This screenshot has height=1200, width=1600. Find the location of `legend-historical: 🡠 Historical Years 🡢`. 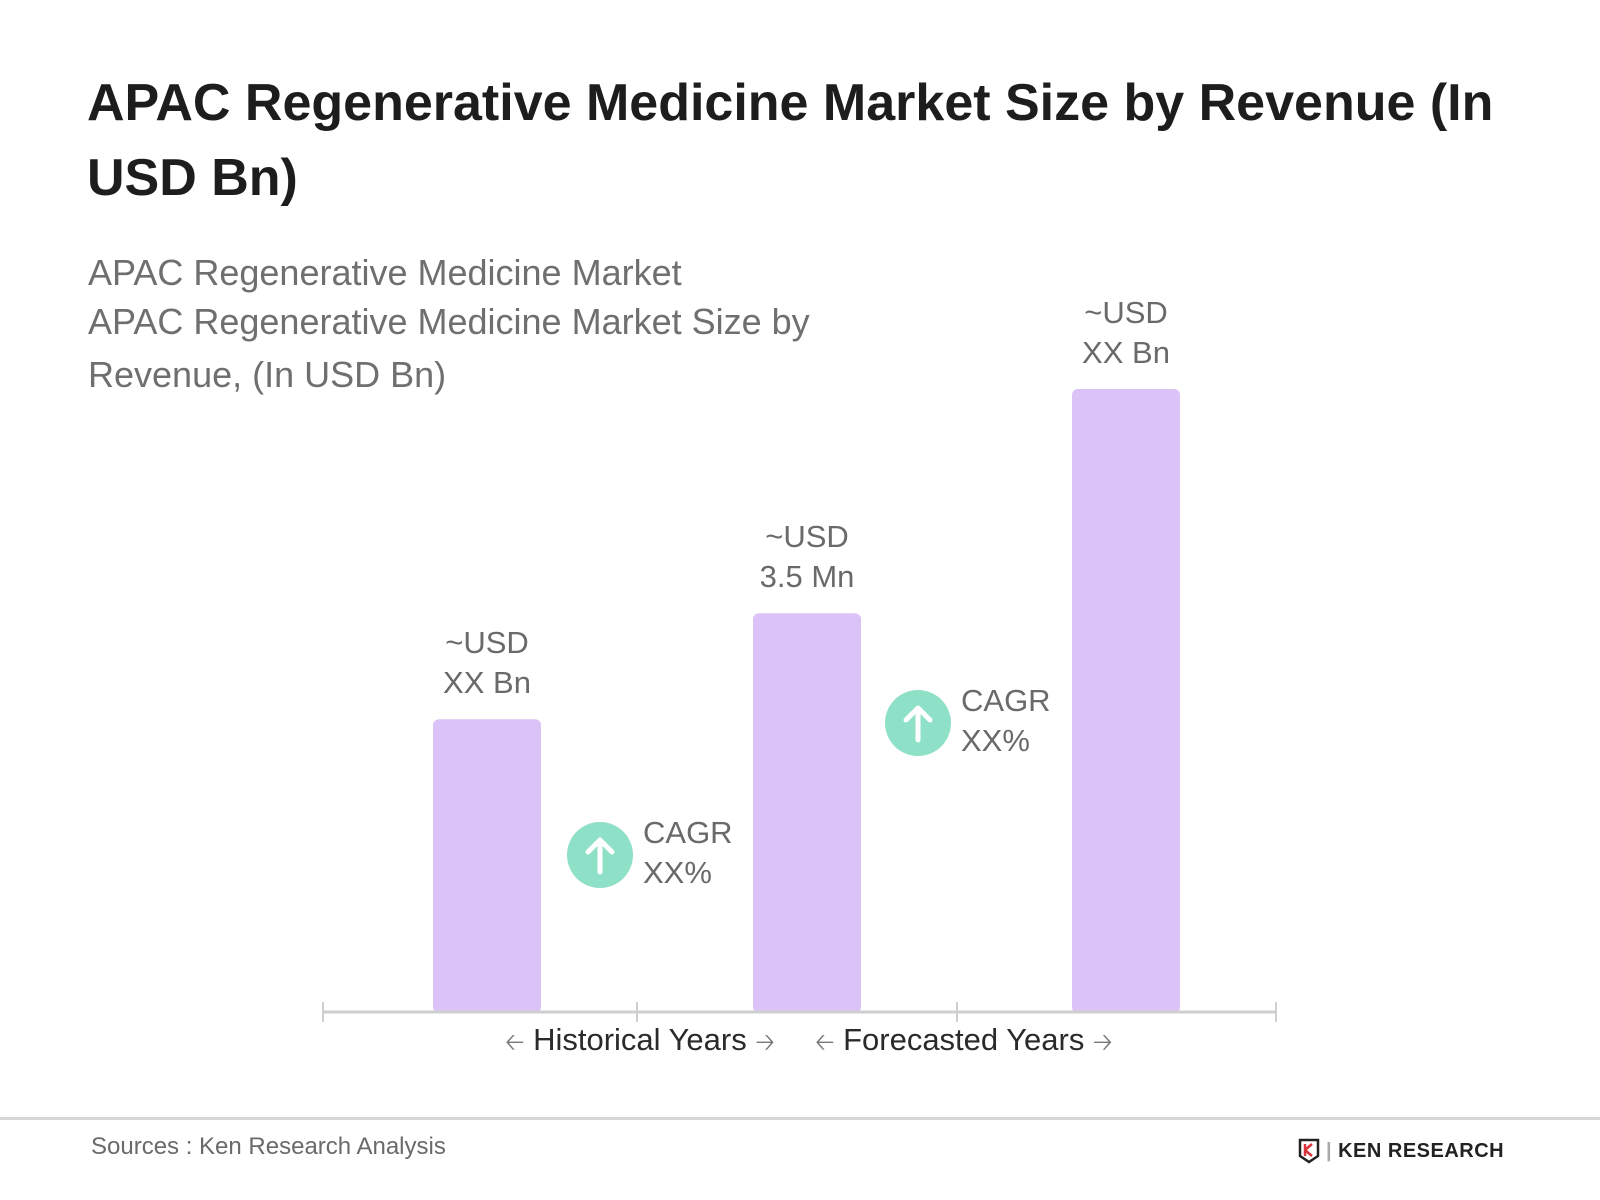

legend-historical: 🡠 Historical Years 🡢 is located at coordinates (640, 1044).